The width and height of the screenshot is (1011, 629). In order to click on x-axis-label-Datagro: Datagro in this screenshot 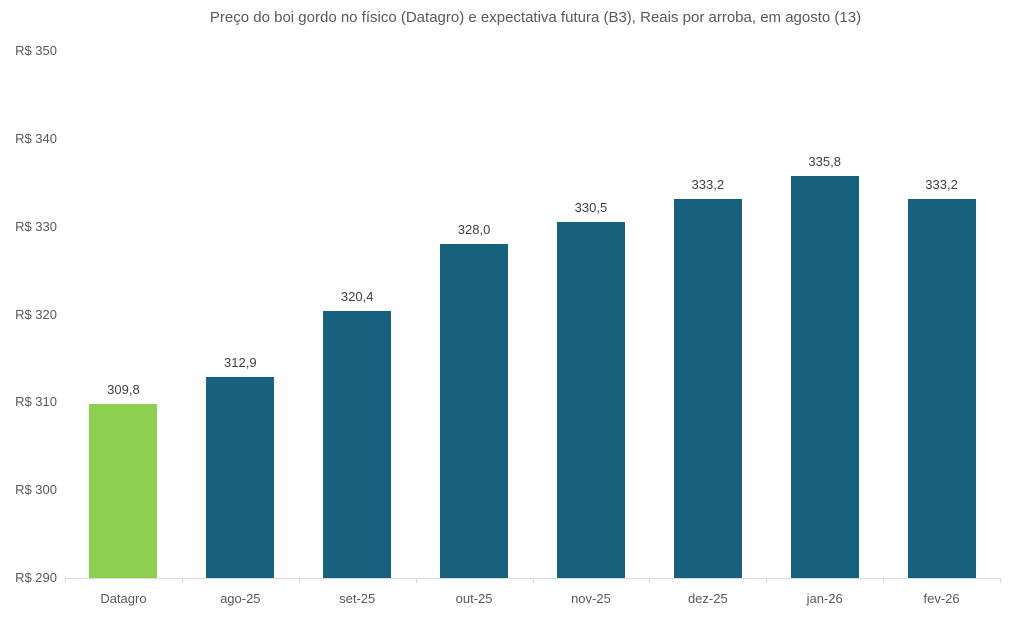, I will do `click(123, 598)`.